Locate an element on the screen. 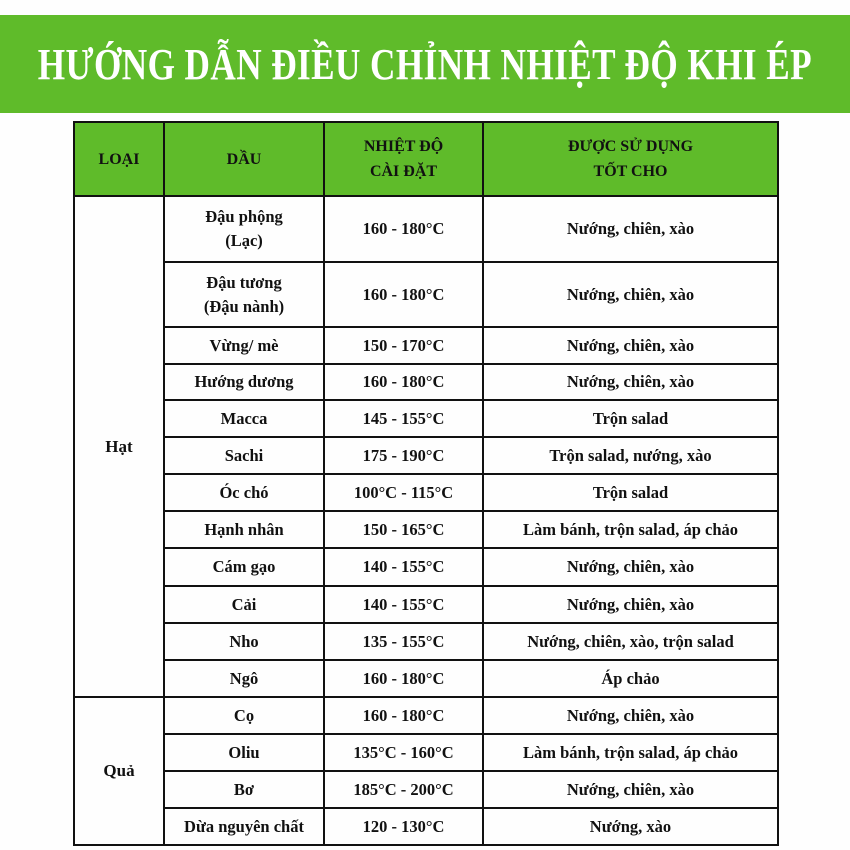  oil-cell: Đậu tương (Đậu nành) is located at coordinates (244, 294).